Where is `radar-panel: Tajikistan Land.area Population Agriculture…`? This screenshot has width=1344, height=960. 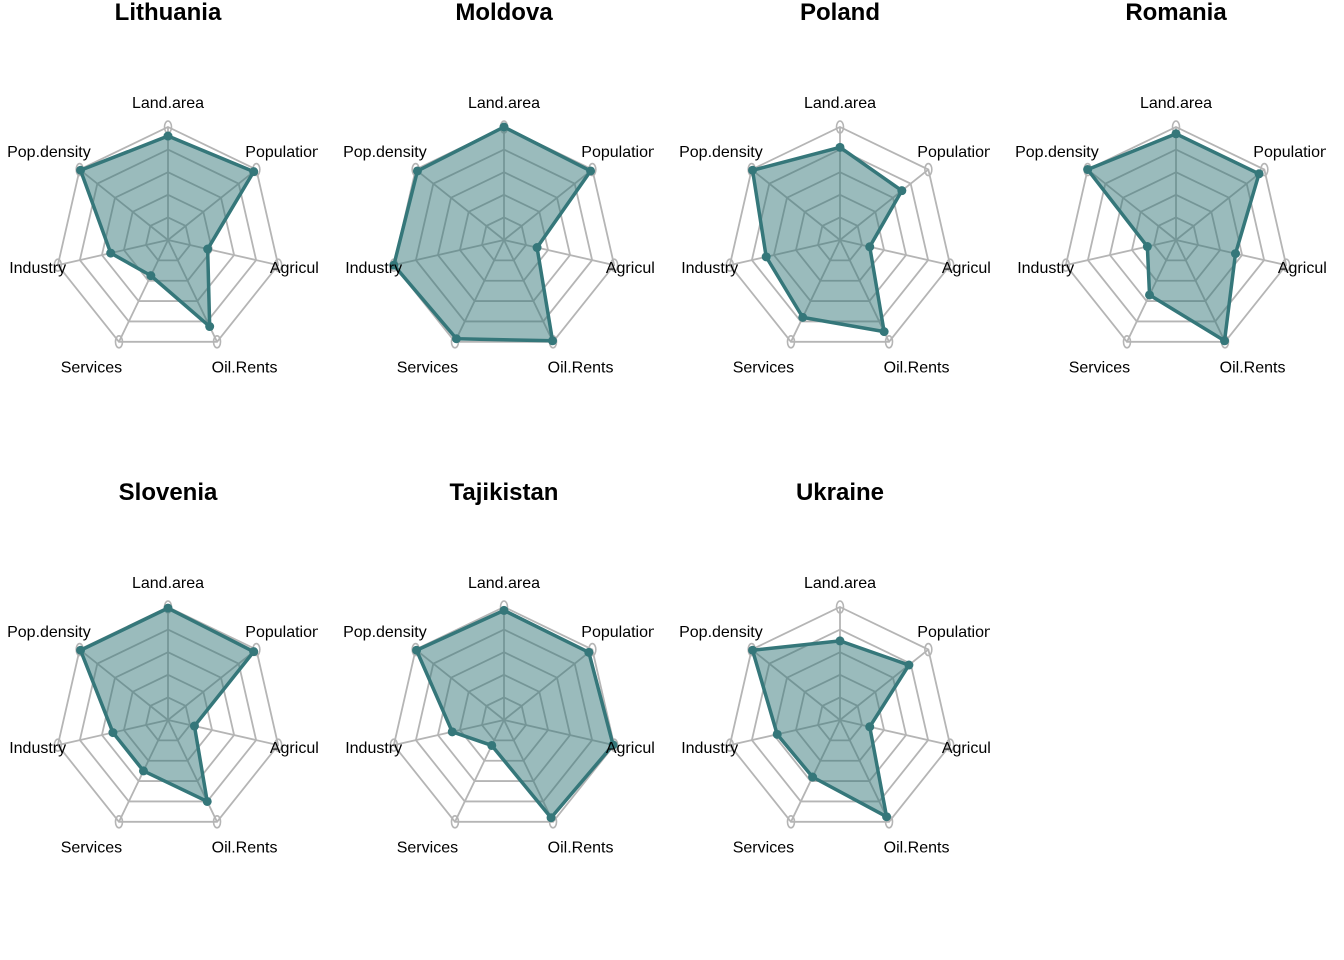
radar-panel: Tajikistan Land.area Population Agriculture… is located at coordinates (513, 668).